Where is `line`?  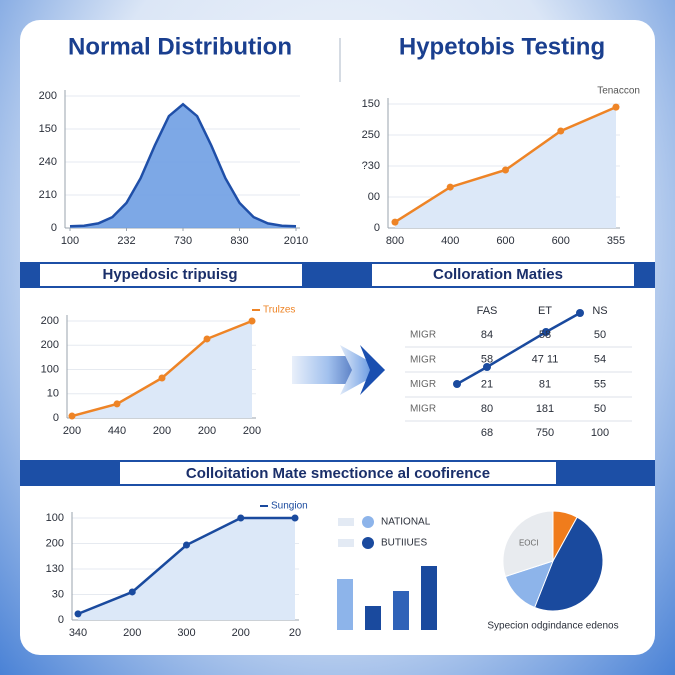
line is located at coordinates (183, 165).